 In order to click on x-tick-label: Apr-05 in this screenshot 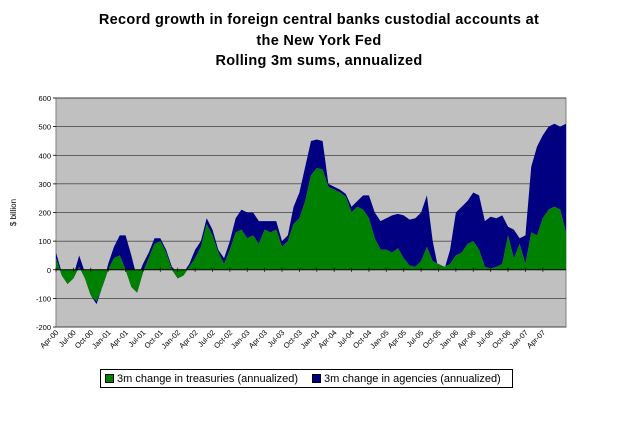, I will do `click(397, 339)`.